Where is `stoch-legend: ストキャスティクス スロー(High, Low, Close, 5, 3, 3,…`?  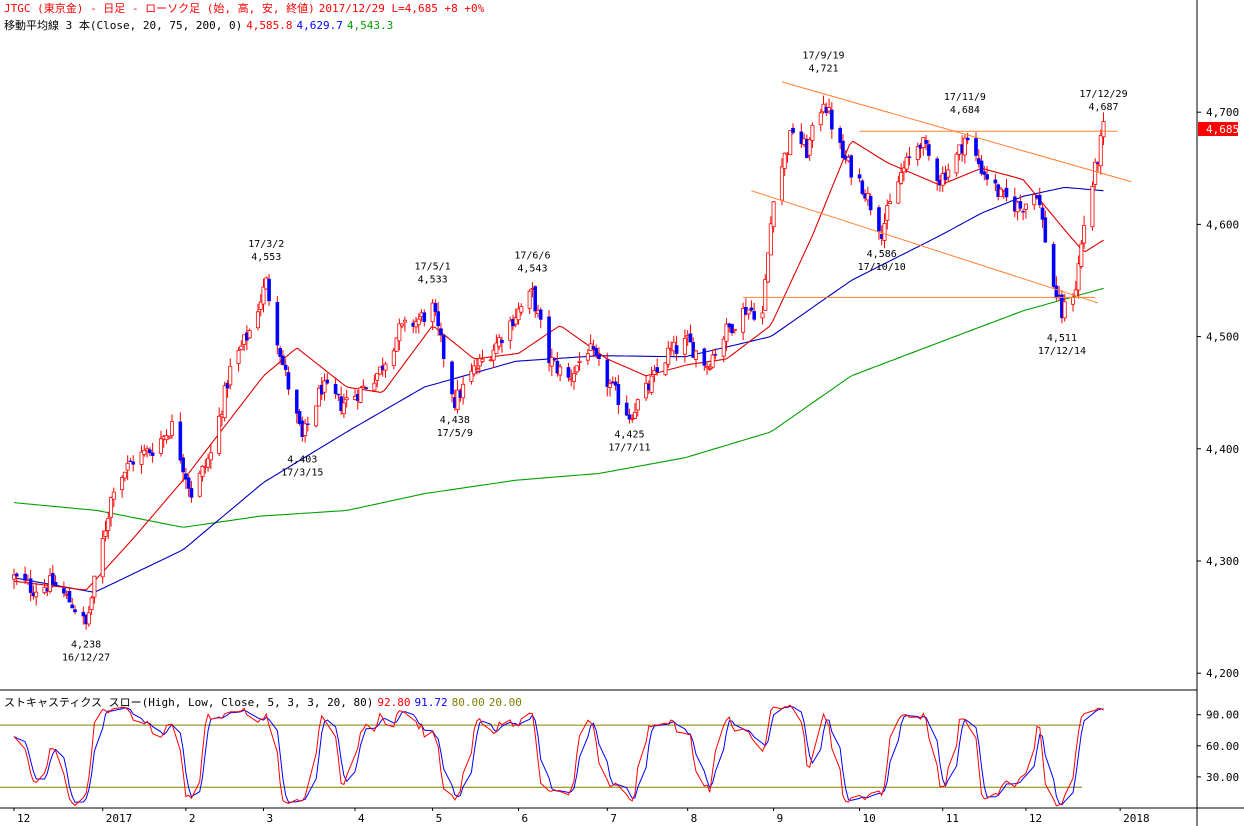
stoch-legend: ストキャスティクス スロー(High, Low, Close, 5, 3, 3,… is located at coordinates (265, 702).